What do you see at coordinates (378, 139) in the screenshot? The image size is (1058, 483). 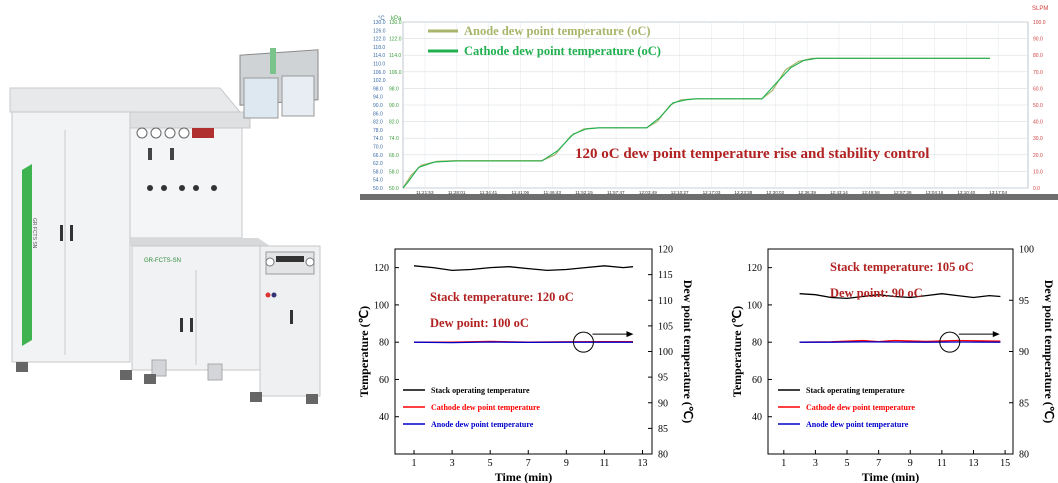 I see `left-tick-label: 74.0` at bounding box center [378, 139].